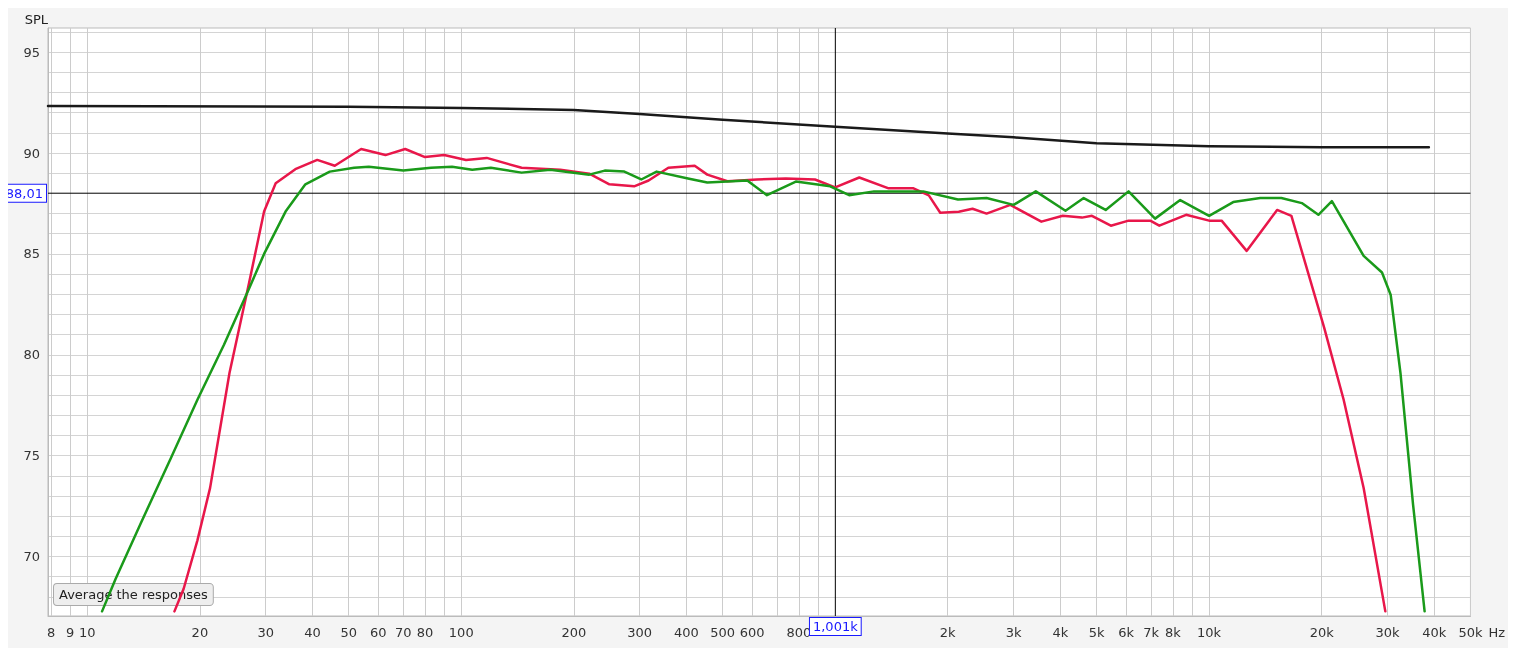 The height and width of the screenshot is (656, 1516). What do you see at coordinates (312, 632) in the screenshot?
I see `x-tick-label: 40` at bounding box center [312, 632].